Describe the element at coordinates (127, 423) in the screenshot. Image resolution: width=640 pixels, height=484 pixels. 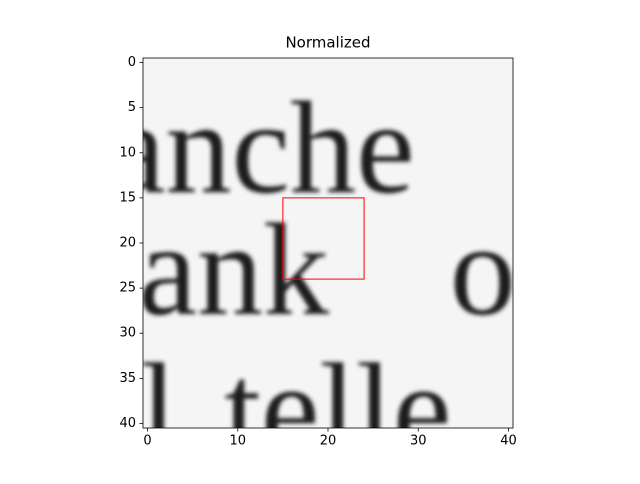
I see `y-tick-label: 40` at that location.